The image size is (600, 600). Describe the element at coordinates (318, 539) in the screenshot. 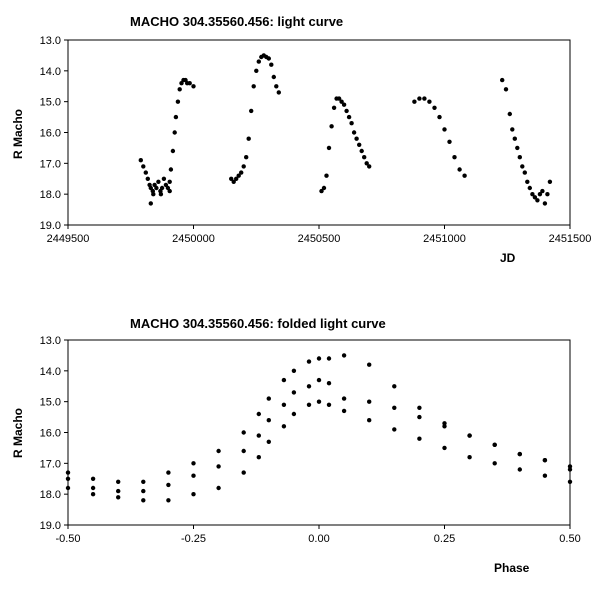

I see `folded-curve-x-tick-label: 0.00` at that location.